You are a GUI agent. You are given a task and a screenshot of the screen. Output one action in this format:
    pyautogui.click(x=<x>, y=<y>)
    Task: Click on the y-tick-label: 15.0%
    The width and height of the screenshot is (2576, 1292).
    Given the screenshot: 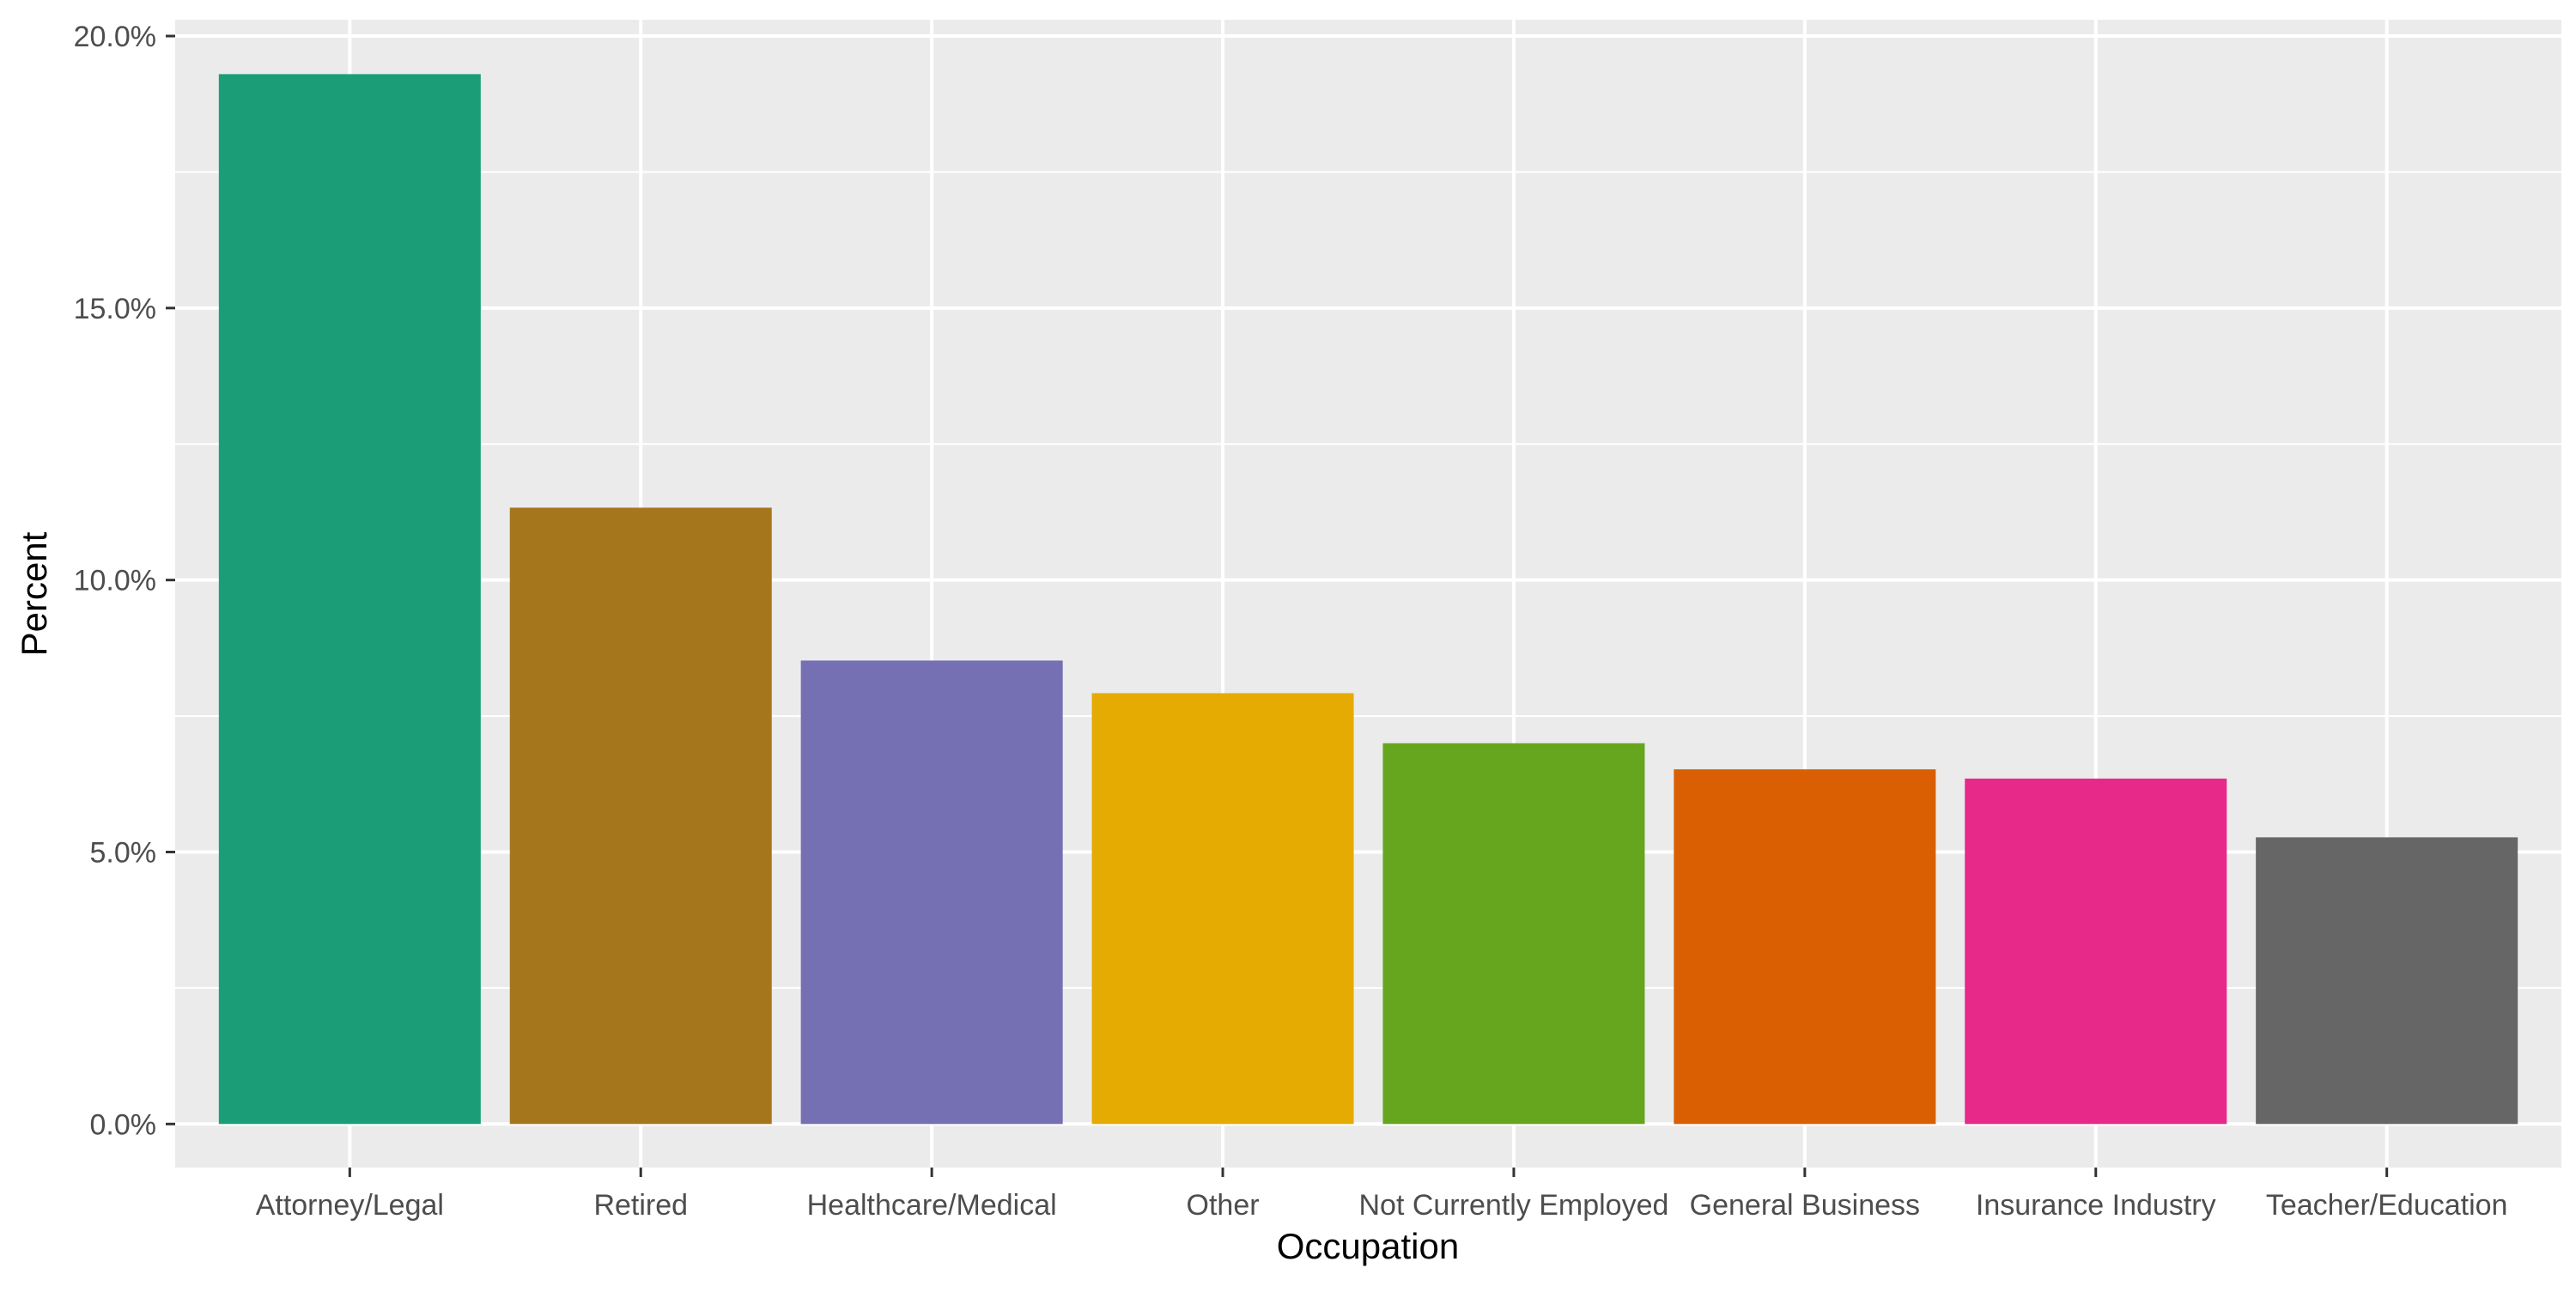 What is the action you would take?
    pyautogui.click(x=115, y=309)
    